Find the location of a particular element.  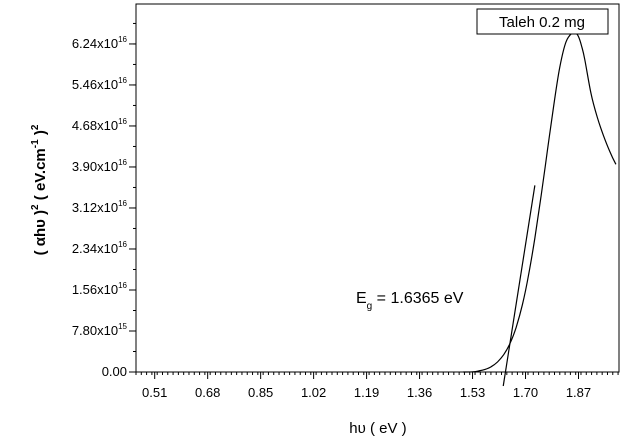

legend: Taleh 0.2 mg is located at coordinates (542, 21).